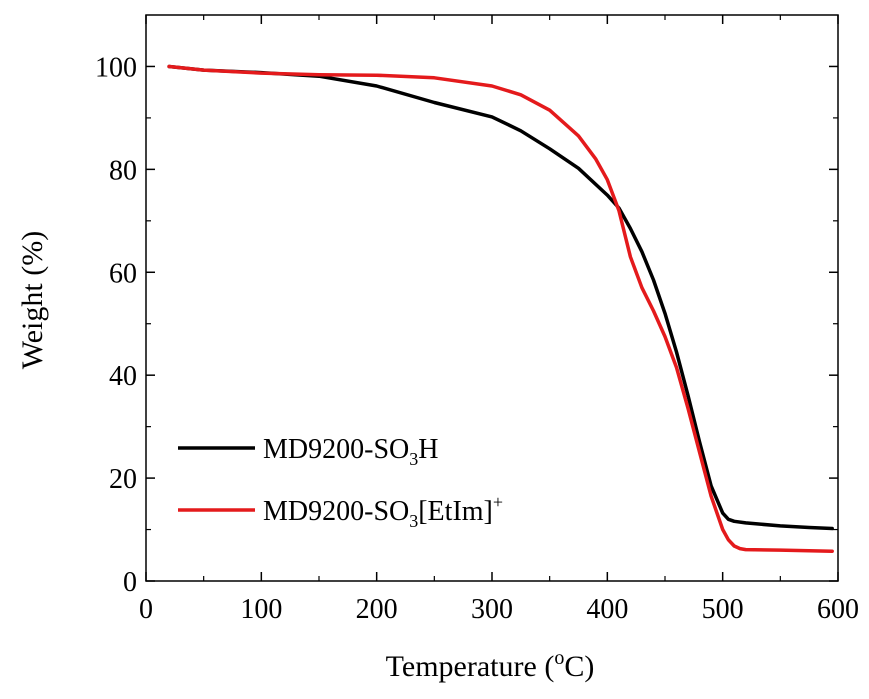  Describe the element at coordinates (607, 609) in the screenshot. I see `x-tick-label: 400` at that location.